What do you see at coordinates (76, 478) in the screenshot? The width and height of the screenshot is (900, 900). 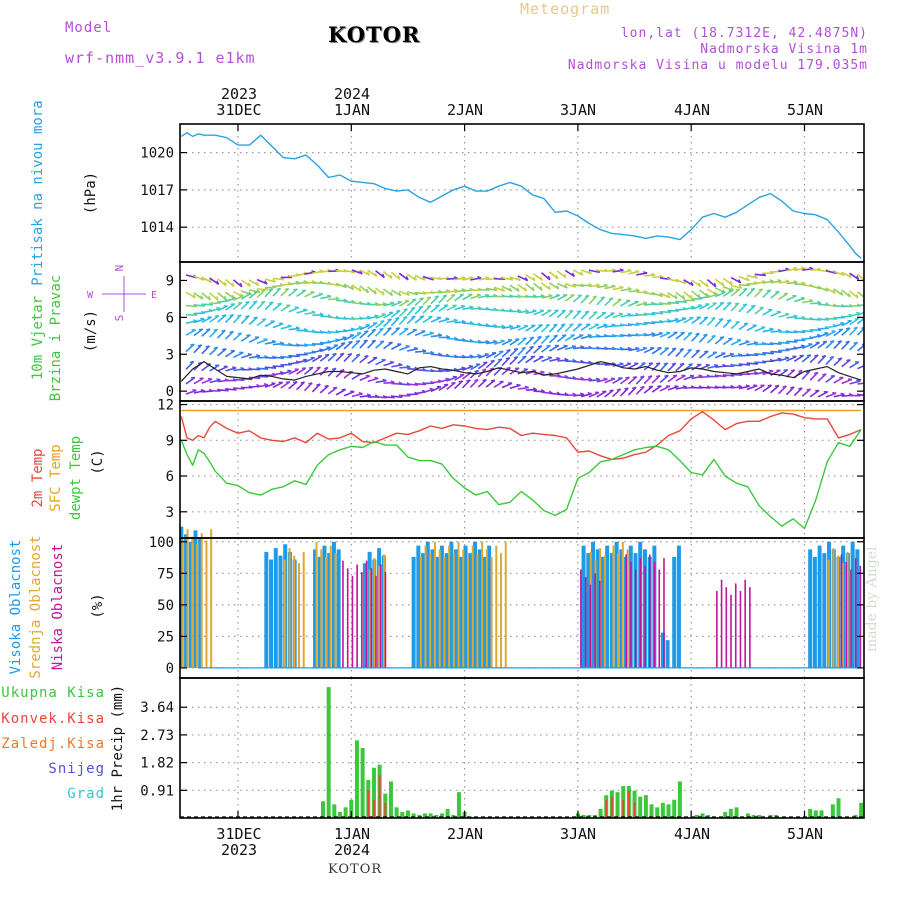 I see `dewpoint-axis-label: dewpt Temp` at bounding box center [76, 478].